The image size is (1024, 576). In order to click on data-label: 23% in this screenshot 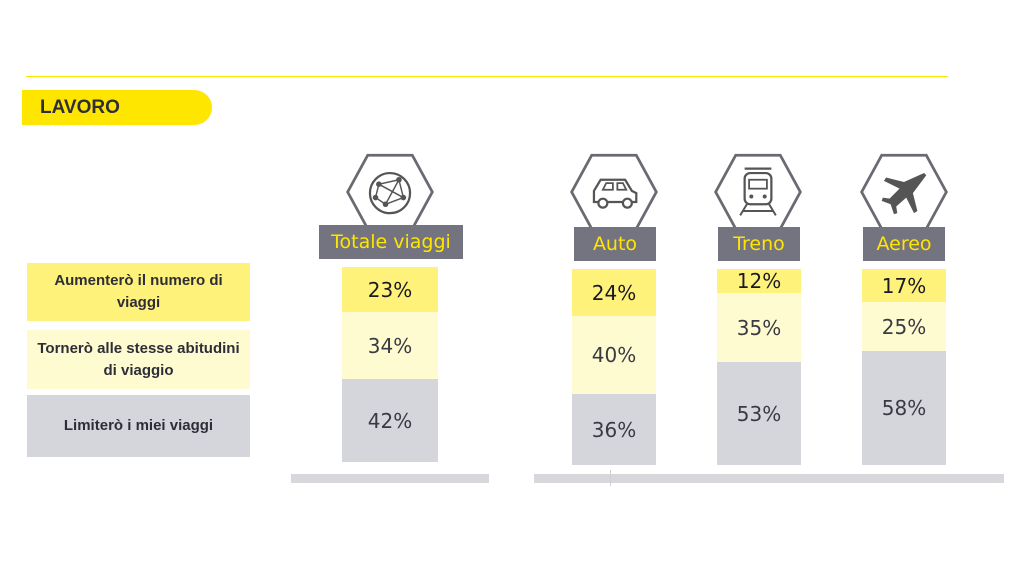, I will do `click(390, 289)`.